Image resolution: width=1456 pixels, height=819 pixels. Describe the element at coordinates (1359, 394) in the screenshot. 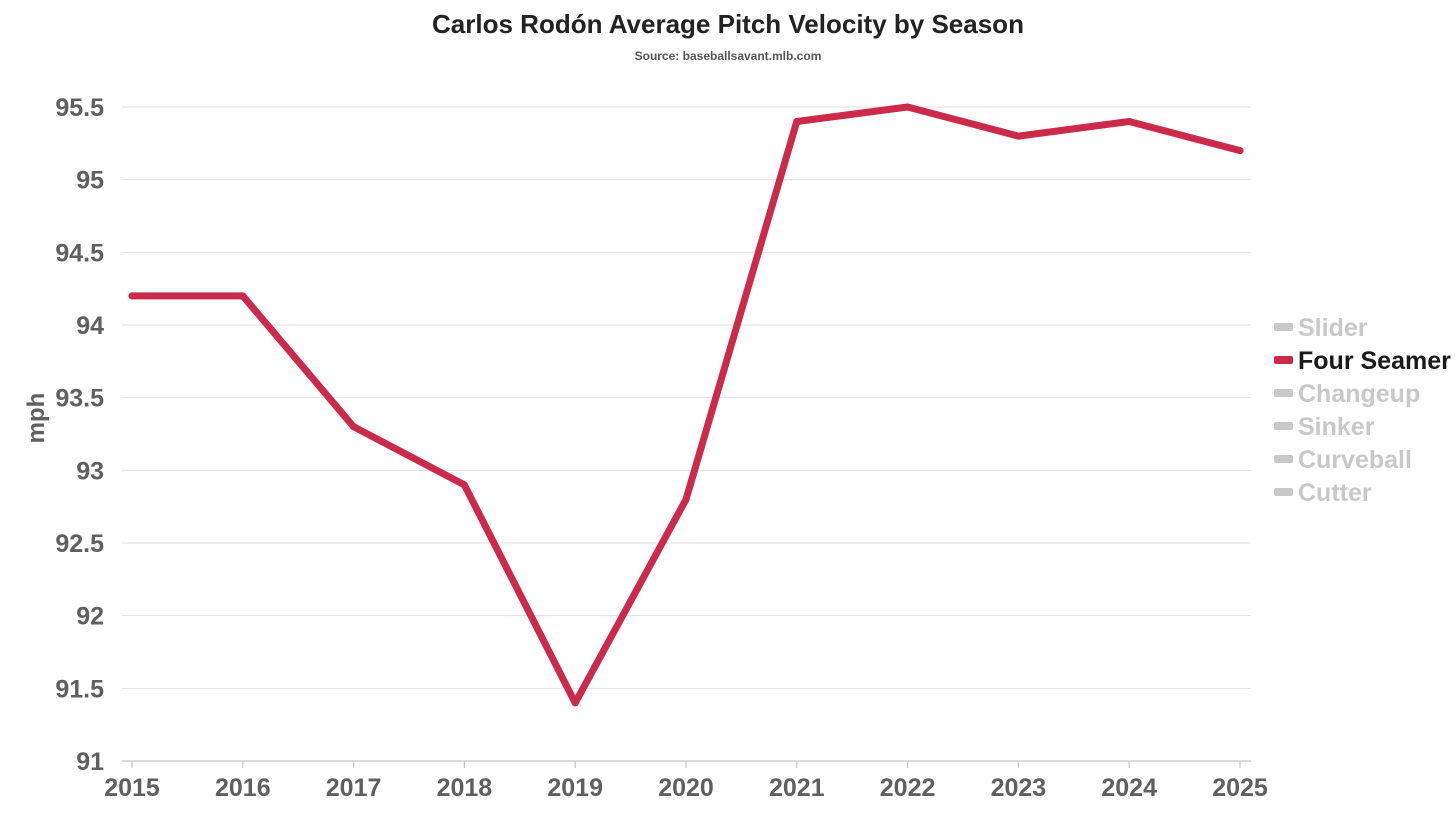

I see `legend-label: Changeup` at that location.